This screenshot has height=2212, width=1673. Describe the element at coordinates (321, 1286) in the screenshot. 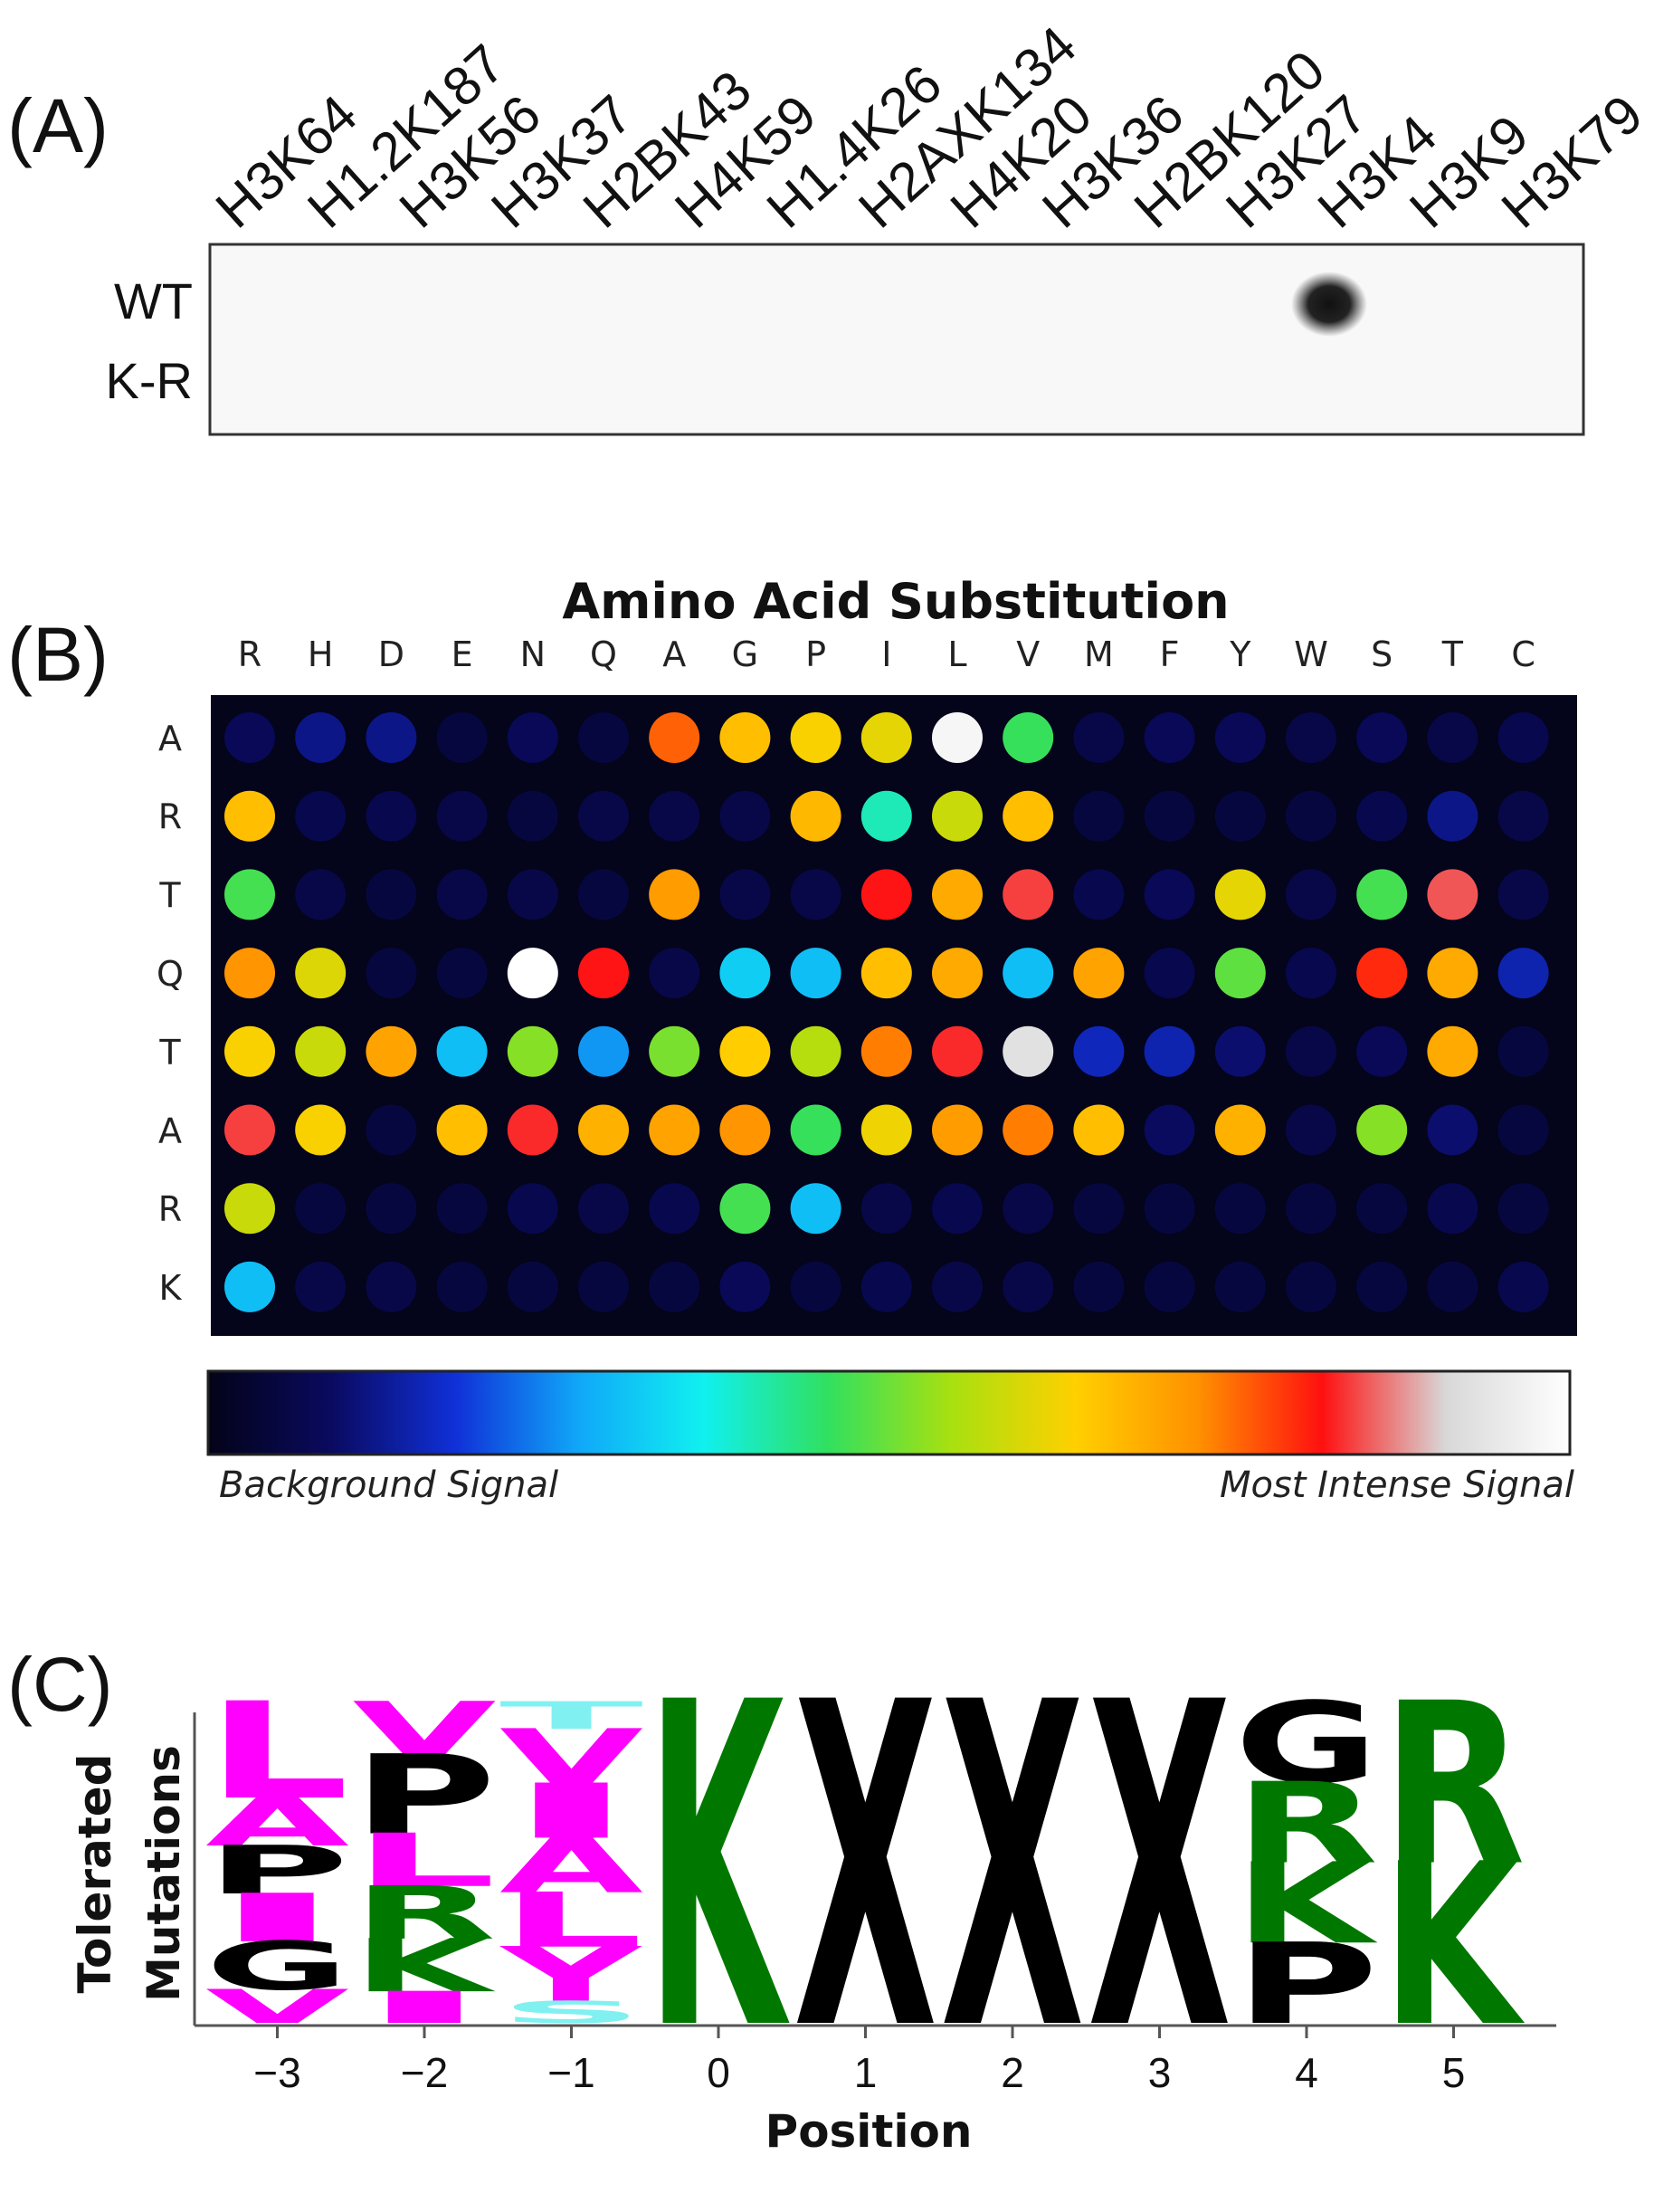

I see `array-spot-r8-h` at that location.